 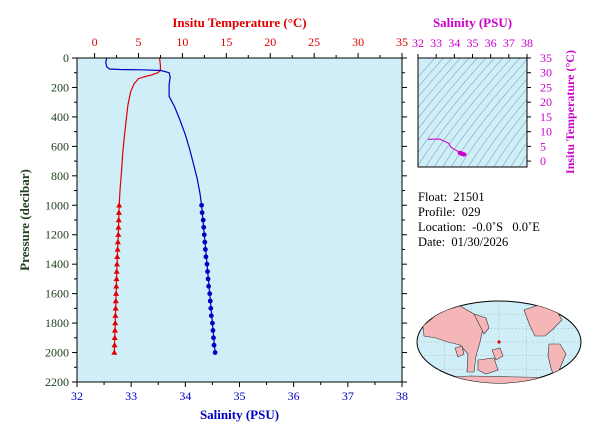 What do you see at coordinates (60, 176) in the screenshot?
I see `y-tick-label: 800` at bounding box center [60, 176].